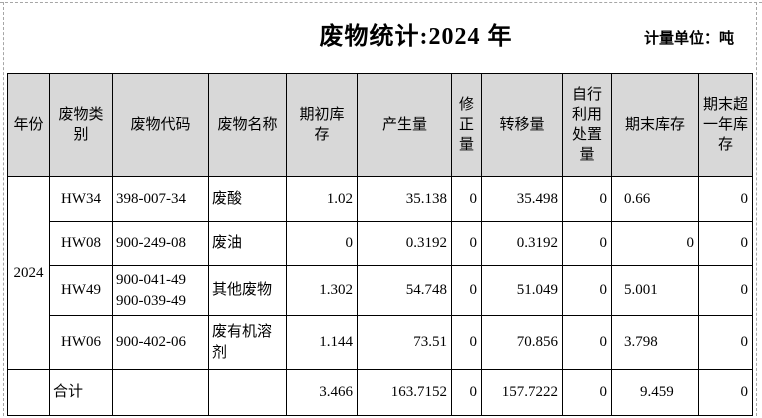 The height and width of the screenshot is (418, 762). Describe the element at coordinates (28, 273) in the screenshot. I see `year-cell: 2024` at that location.